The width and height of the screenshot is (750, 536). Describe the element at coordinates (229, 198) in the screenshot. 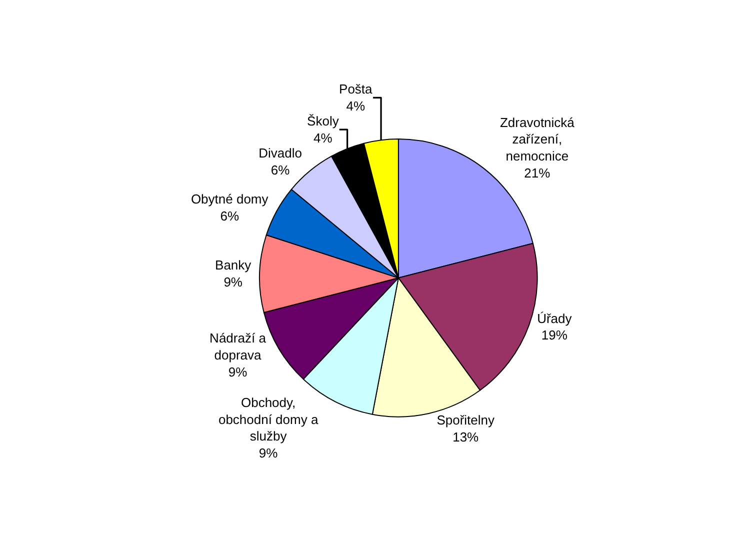

I see `slice-label: Obytné domy` at that location.